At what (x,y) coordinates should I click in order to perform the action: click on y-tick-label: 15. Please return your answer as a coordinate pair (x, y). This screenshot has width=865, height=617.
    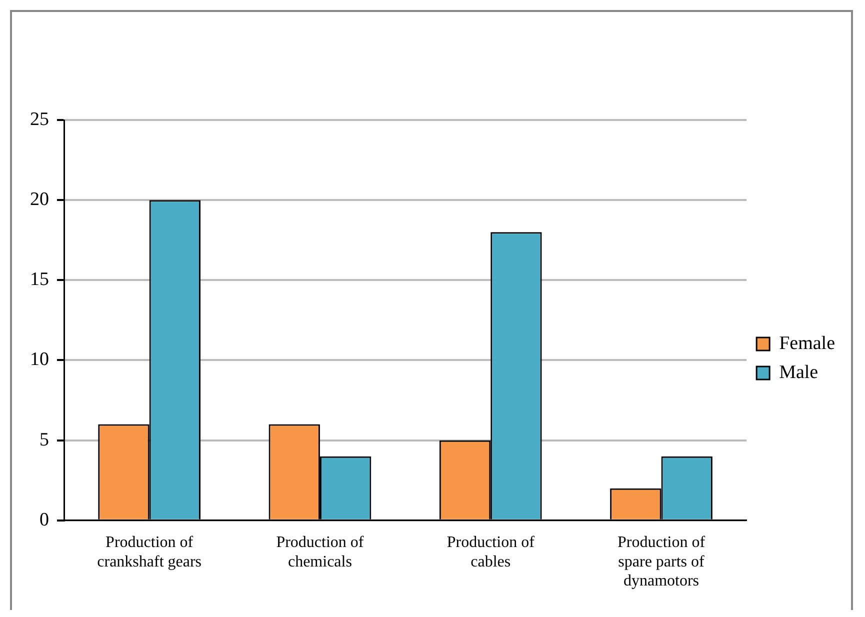
    Looking at the image, I should click on (39, 279).